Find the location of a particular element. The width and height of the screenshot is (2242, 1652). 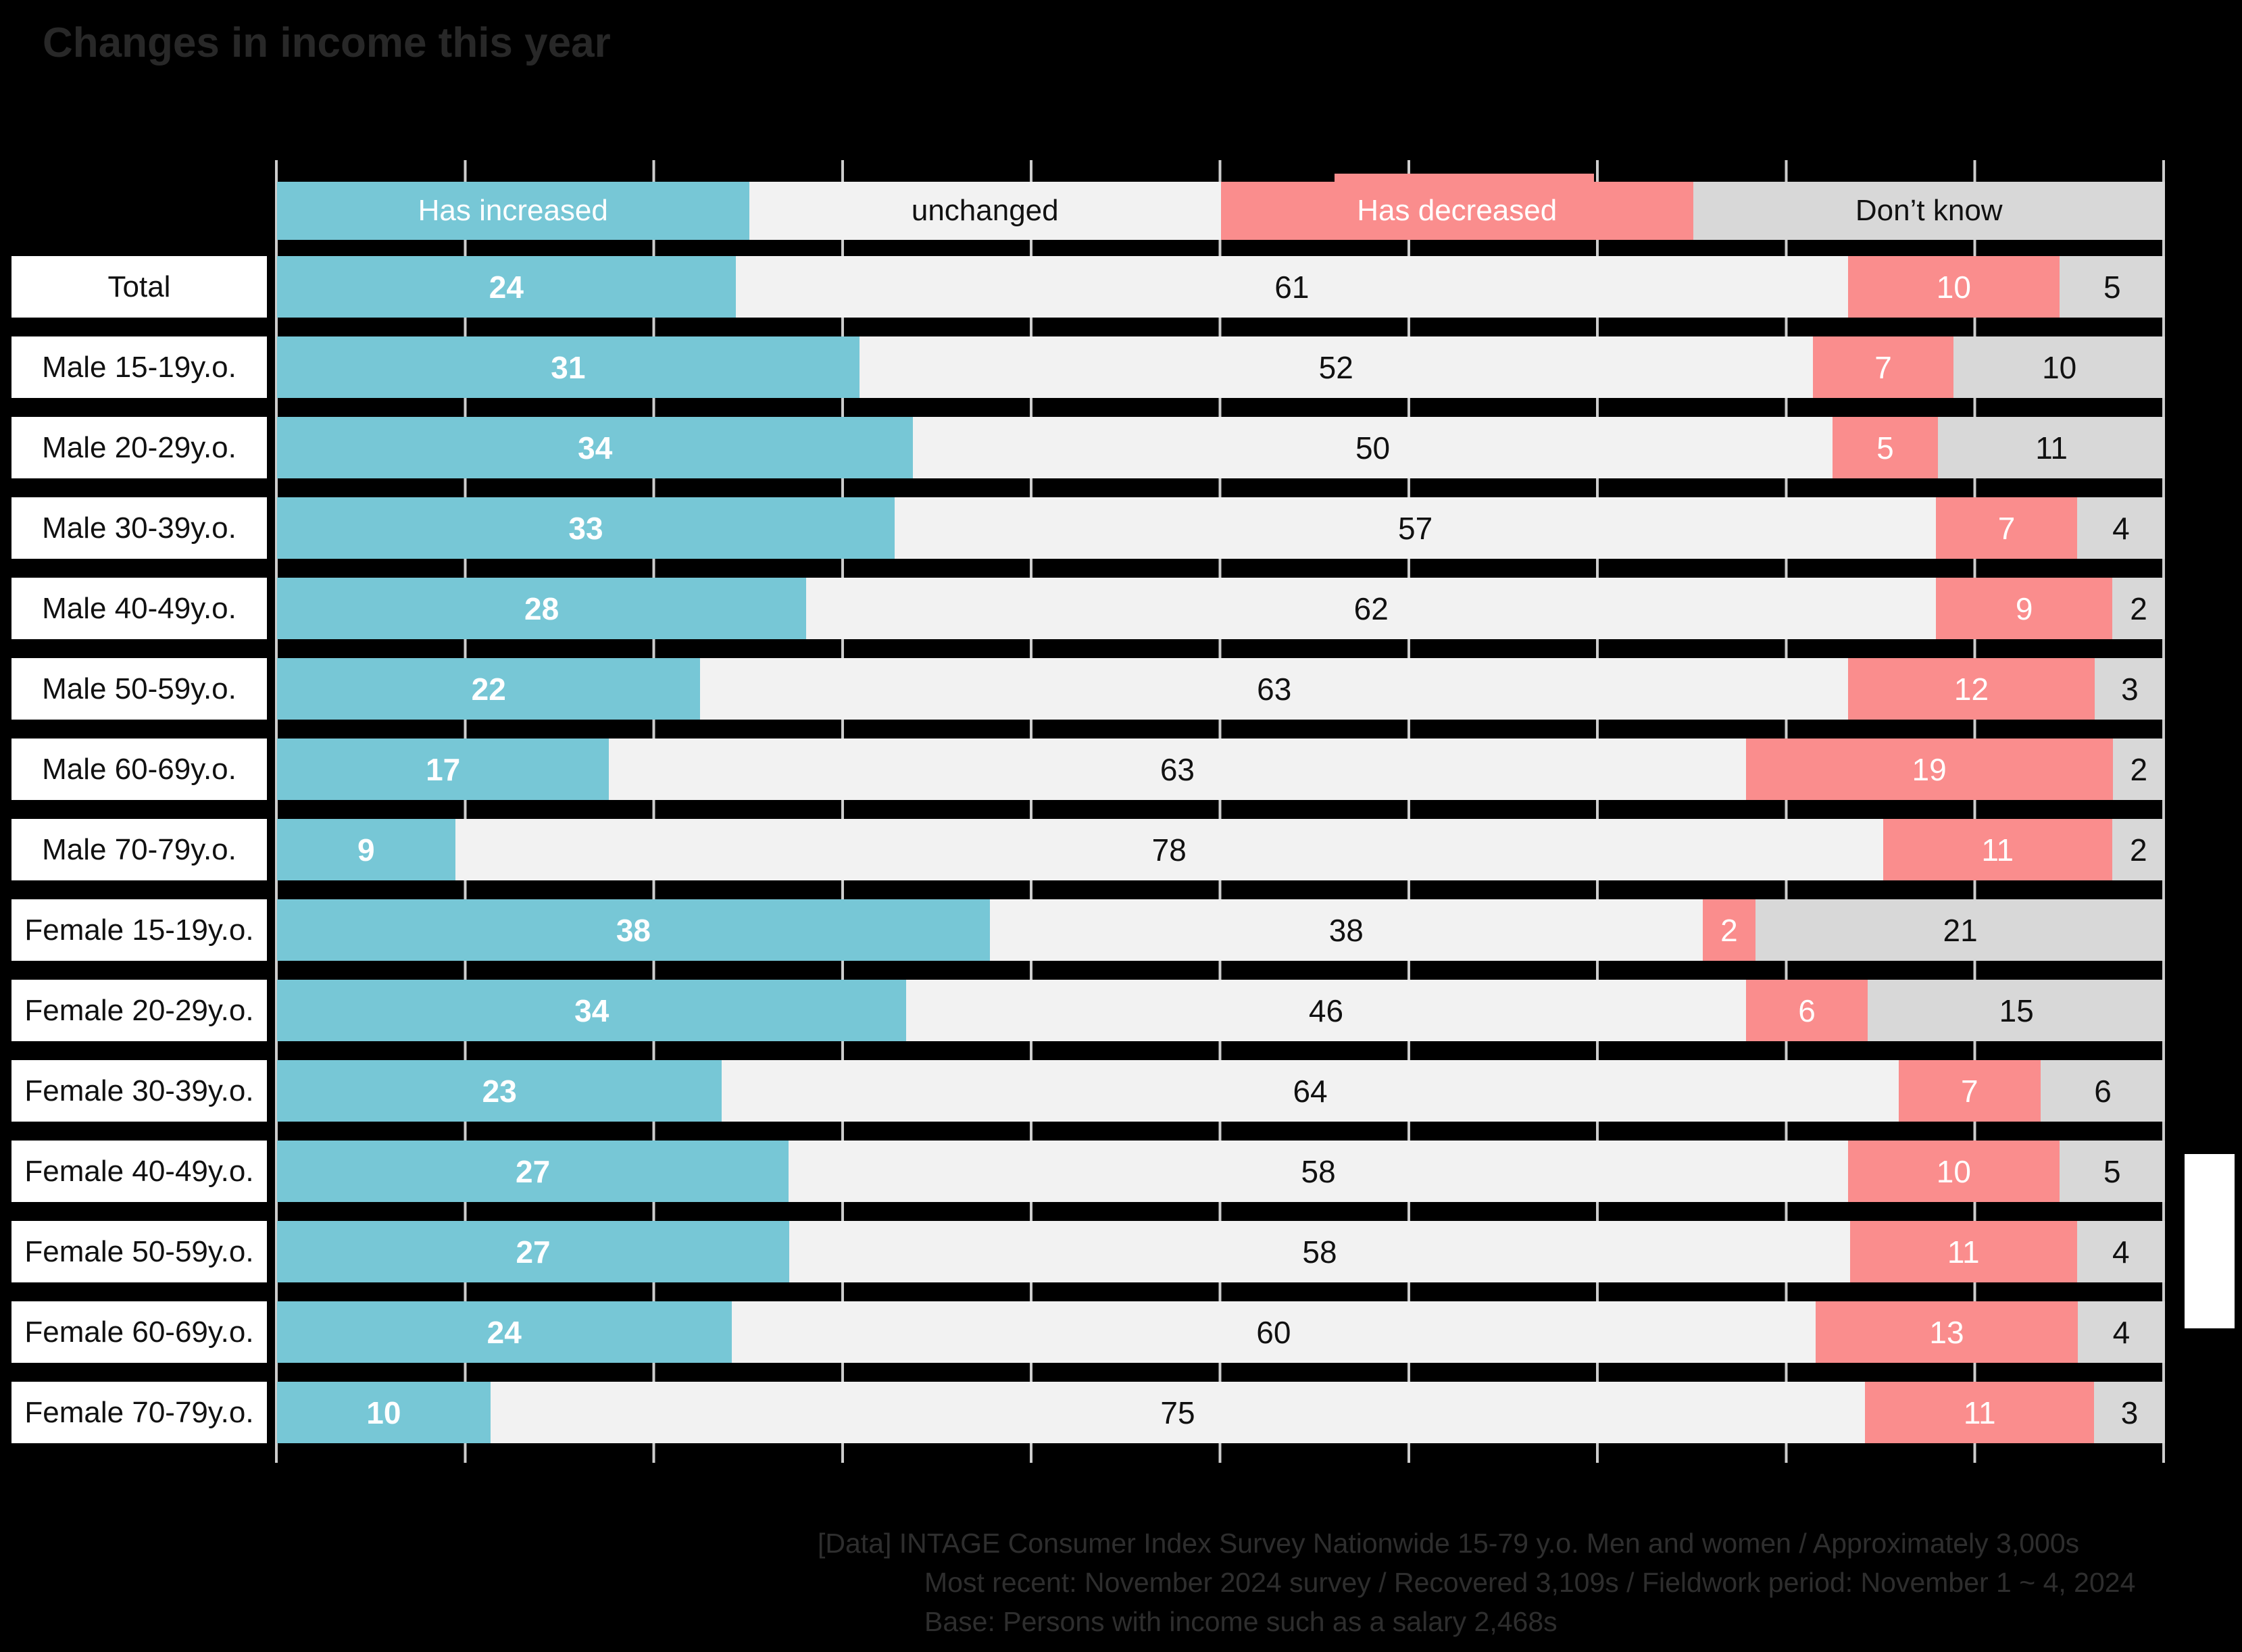

legend-label: Has increased is located at coordinates (513, 210).